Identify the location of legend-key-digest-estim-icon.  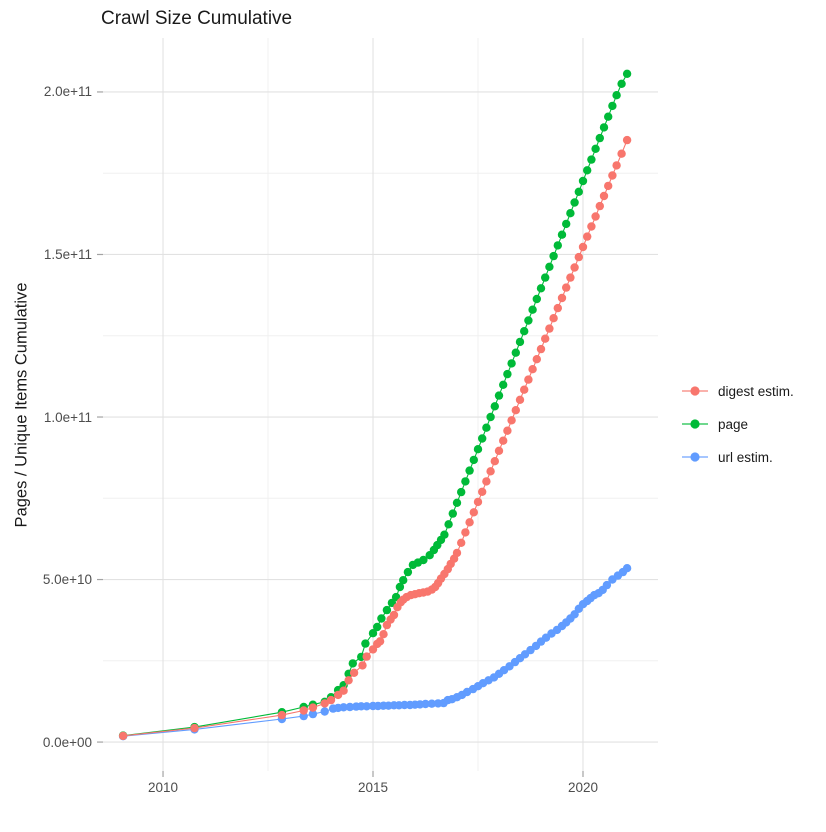
(695, 391).